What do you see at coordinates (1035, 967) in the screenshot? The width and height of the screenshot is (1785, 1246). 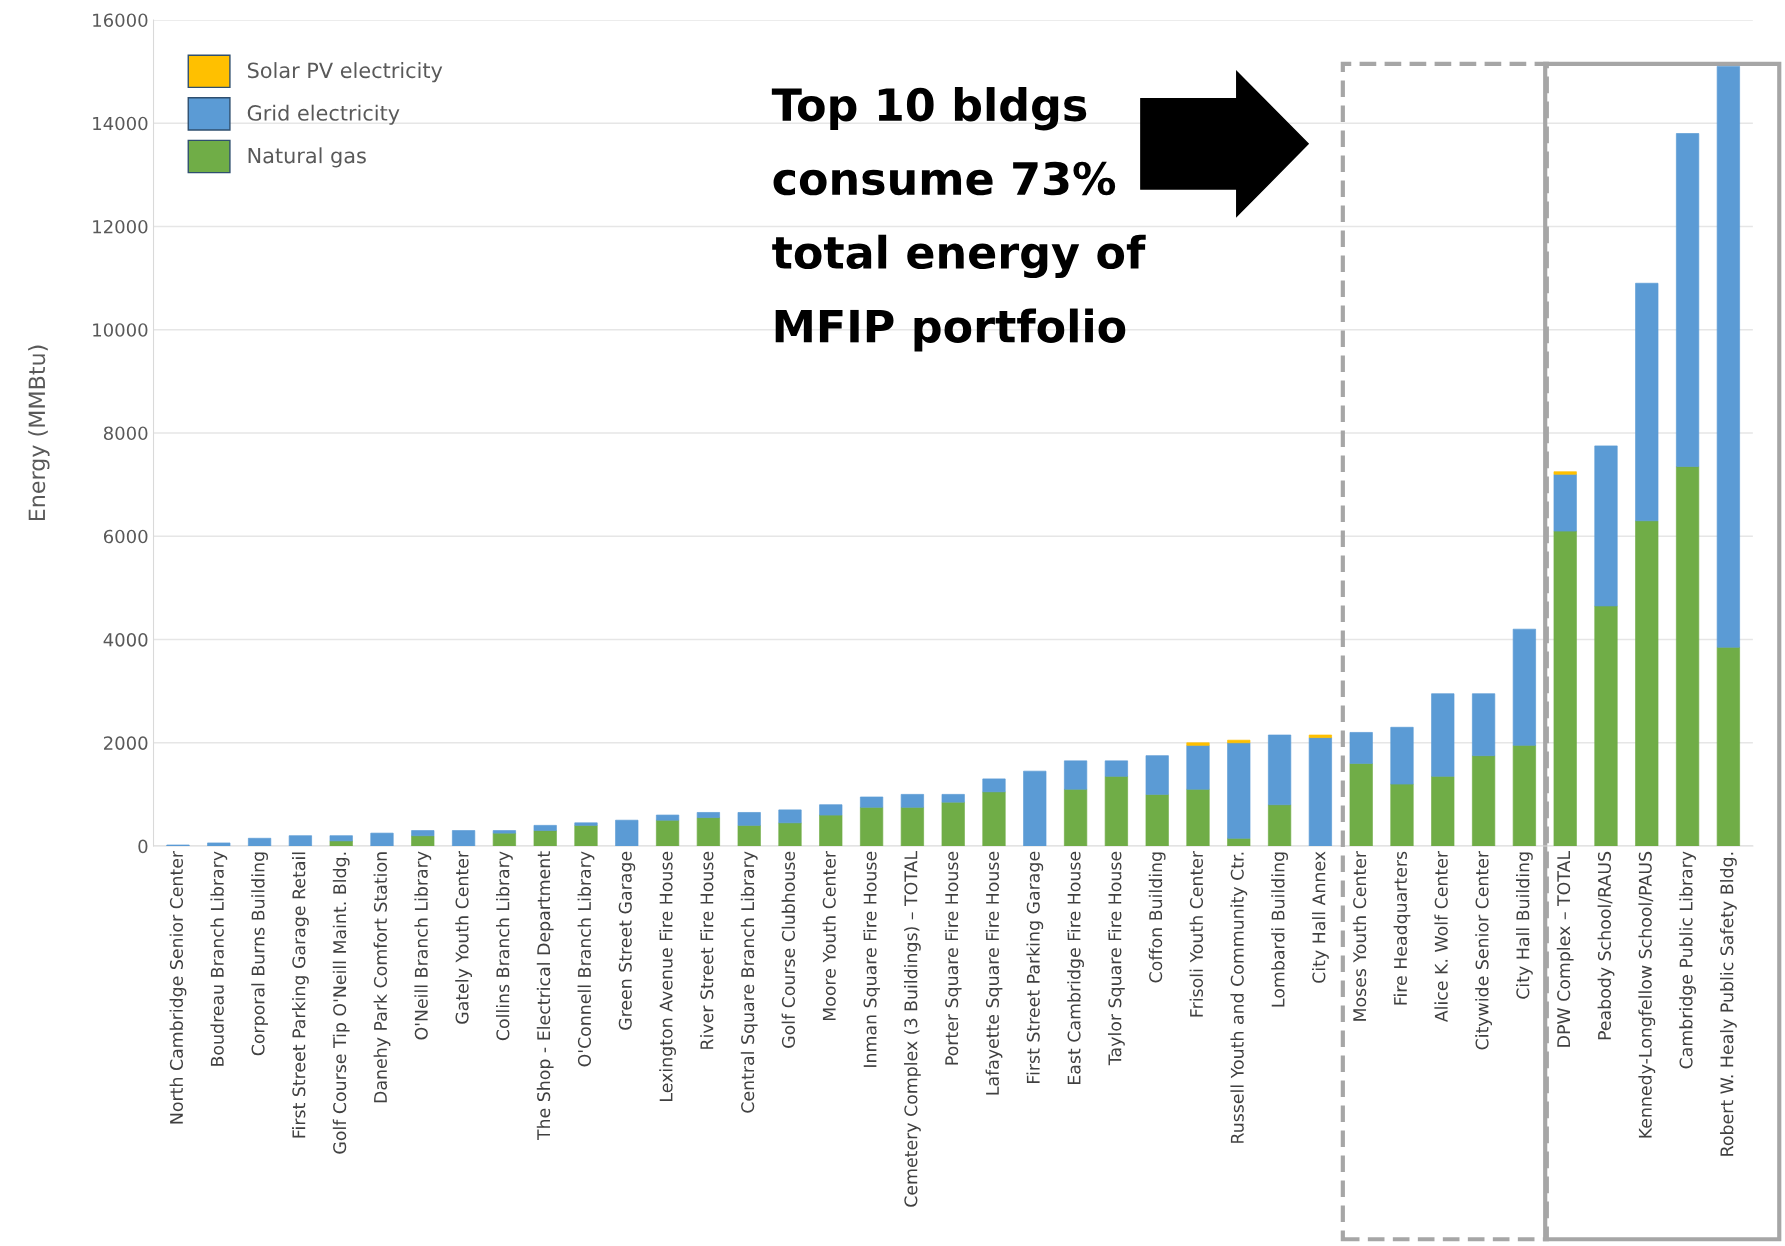 I see `x-tick-label: First Street Parking Garage` at bounding box center [1035, 967].